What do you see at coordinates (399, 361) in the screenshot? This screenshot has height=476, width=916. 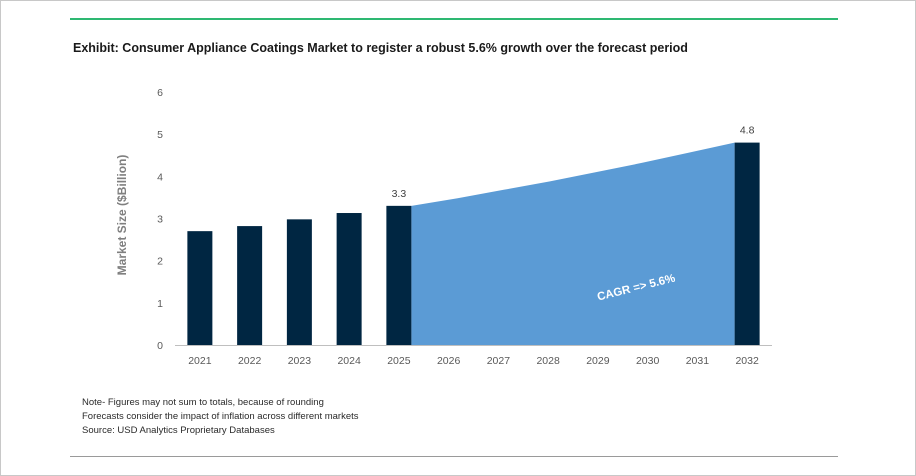 I see `x-tick-label-2025: 2025` at bounding box center [399, 361].